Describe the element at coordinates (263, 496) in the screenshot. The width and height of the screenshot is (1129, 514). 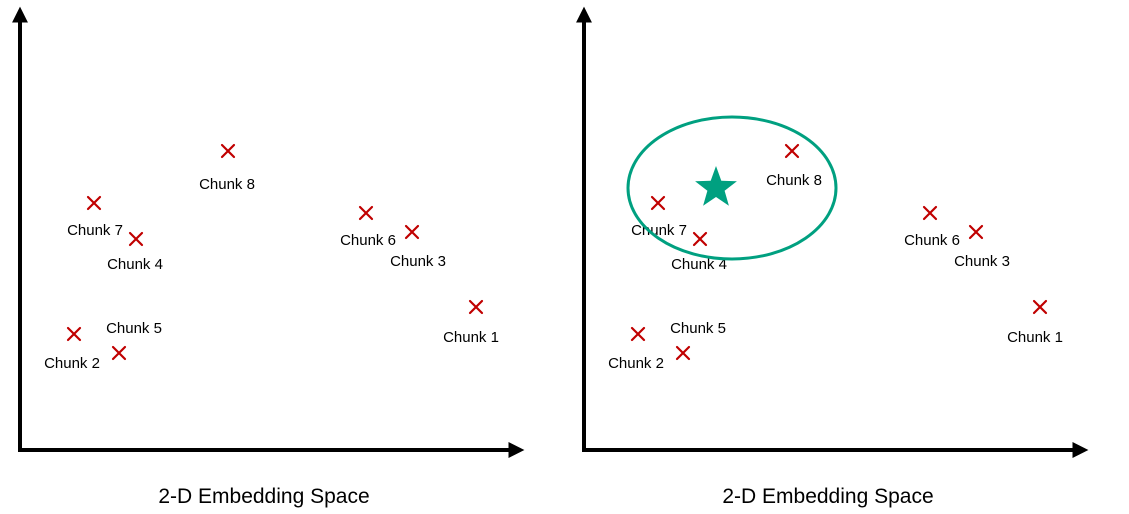
I see `panel-left-caption: 2-D Embedding Space` at that location.